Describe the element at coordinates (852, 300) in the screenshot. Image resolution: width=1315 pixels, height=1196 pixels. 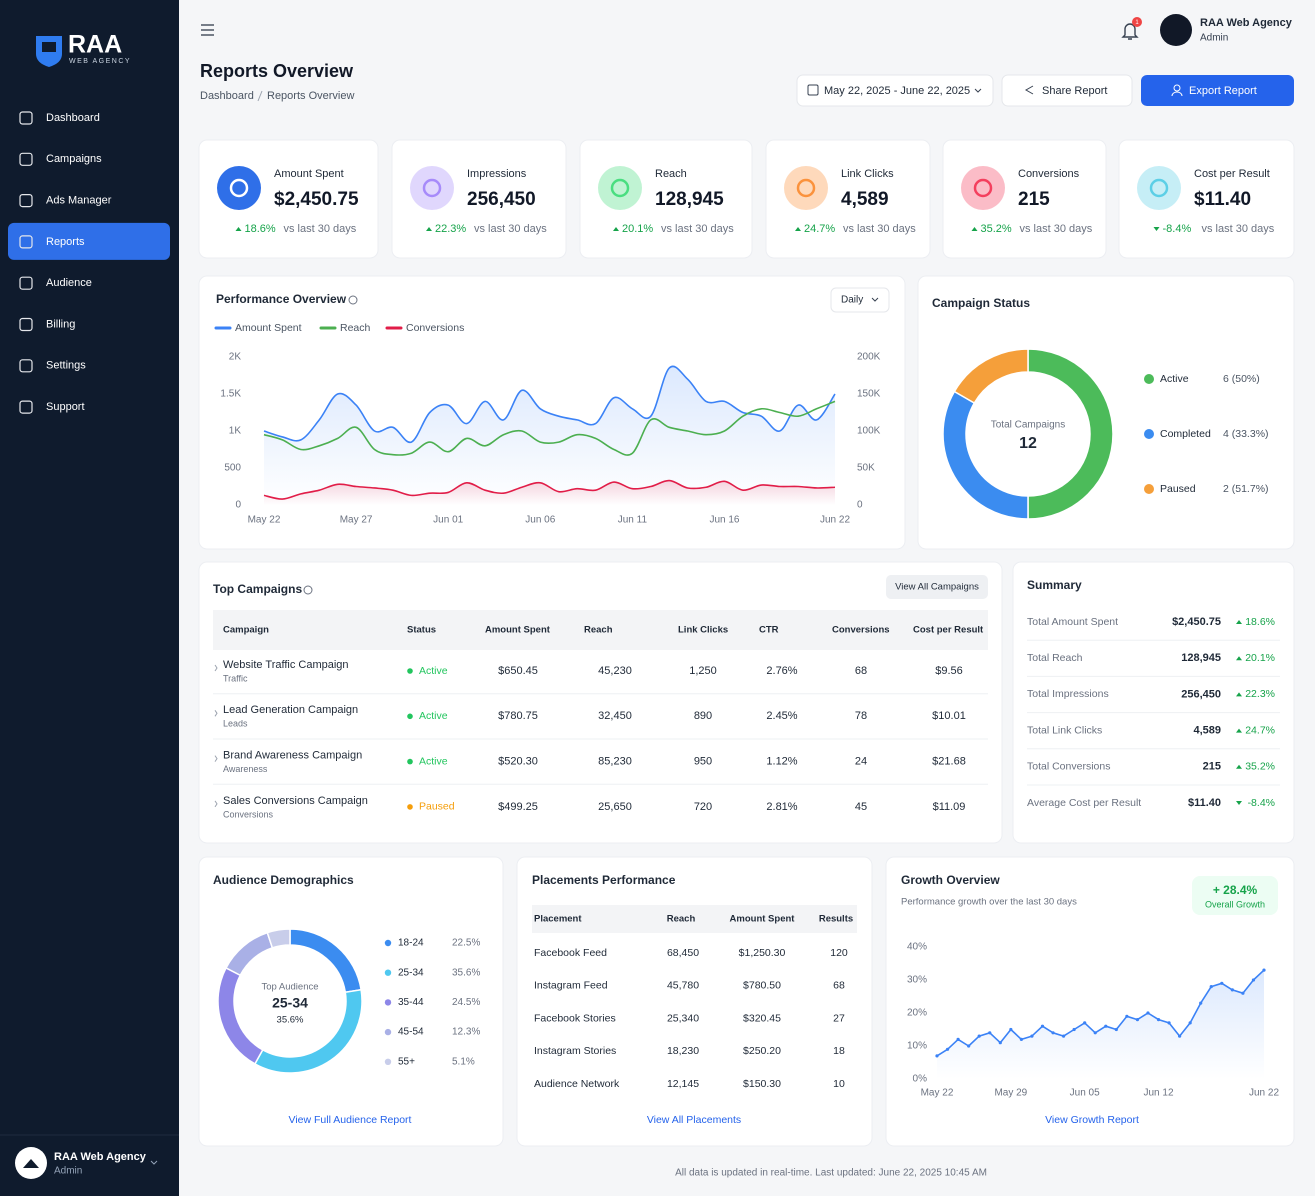
I see `period-label: Daily` at that location.